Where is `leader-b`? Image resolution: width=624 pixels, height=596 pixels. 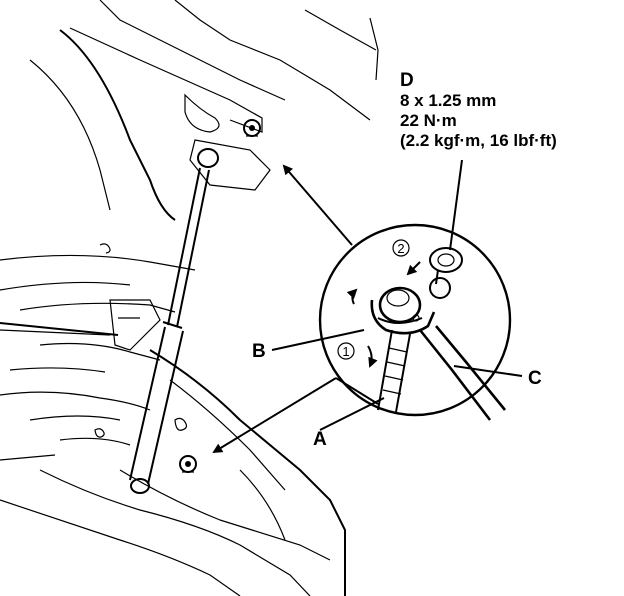 leader-b is located at coordinates (318, 340).